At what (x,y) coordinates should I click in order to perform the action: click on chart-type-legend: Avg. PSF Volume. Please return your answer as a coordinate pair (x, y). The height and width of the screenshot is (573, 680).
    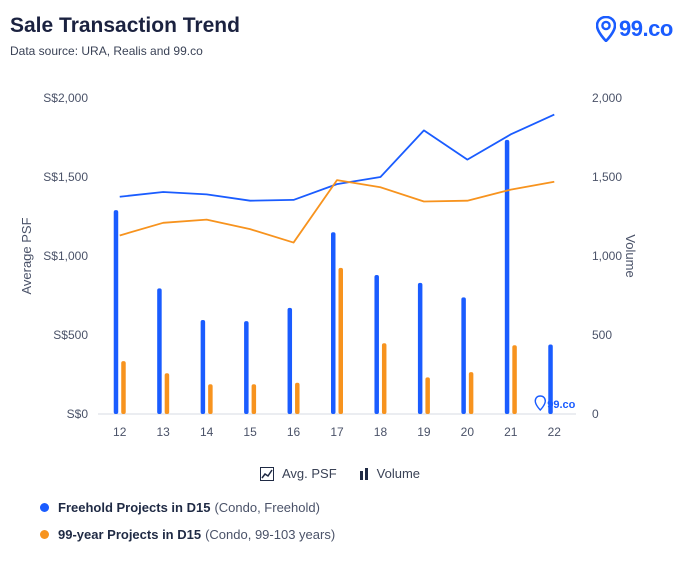
    Looking at the image, I should click on (340, 473).